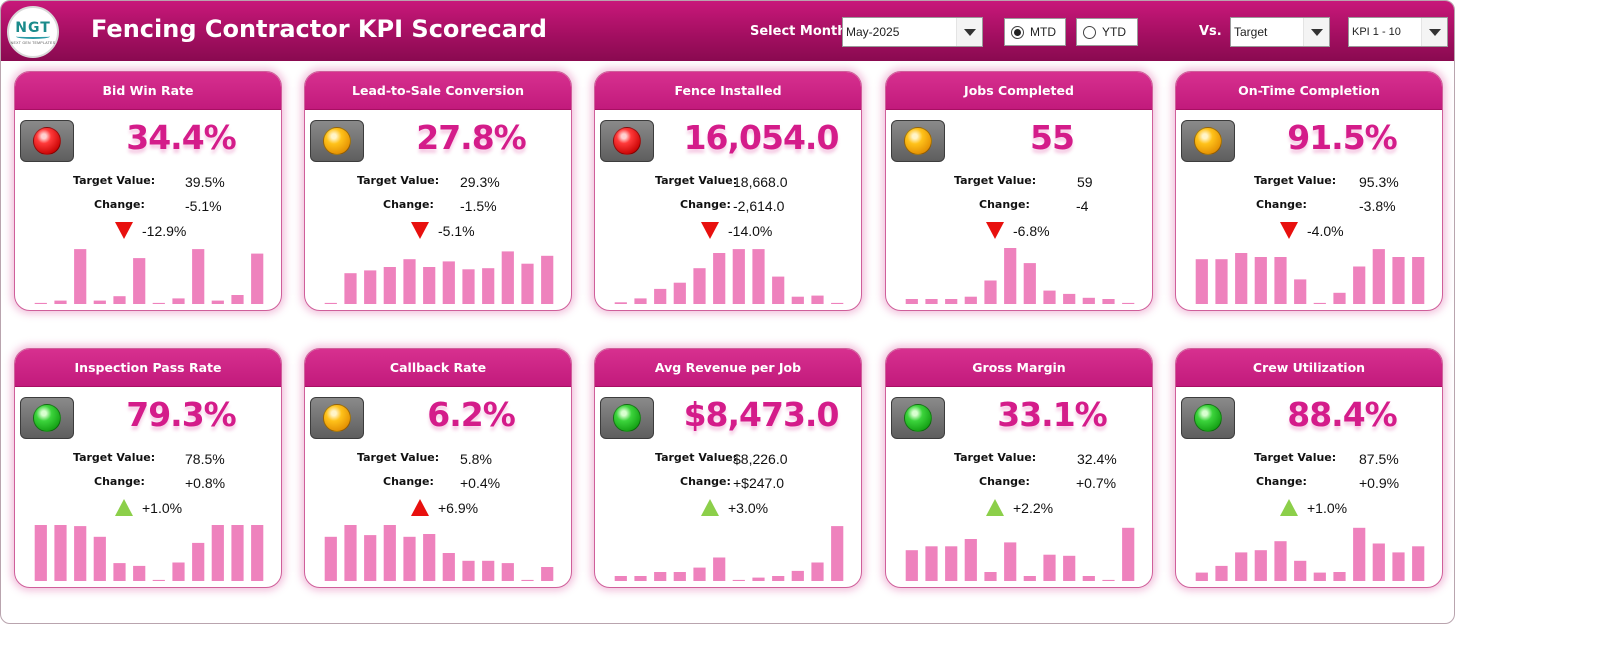 Image resolution: width=1600 pixels, height=670 pixels. Describe the element at coordinates (480, 182) in the screenshot. I see `target-value: 29.3%` at that location.